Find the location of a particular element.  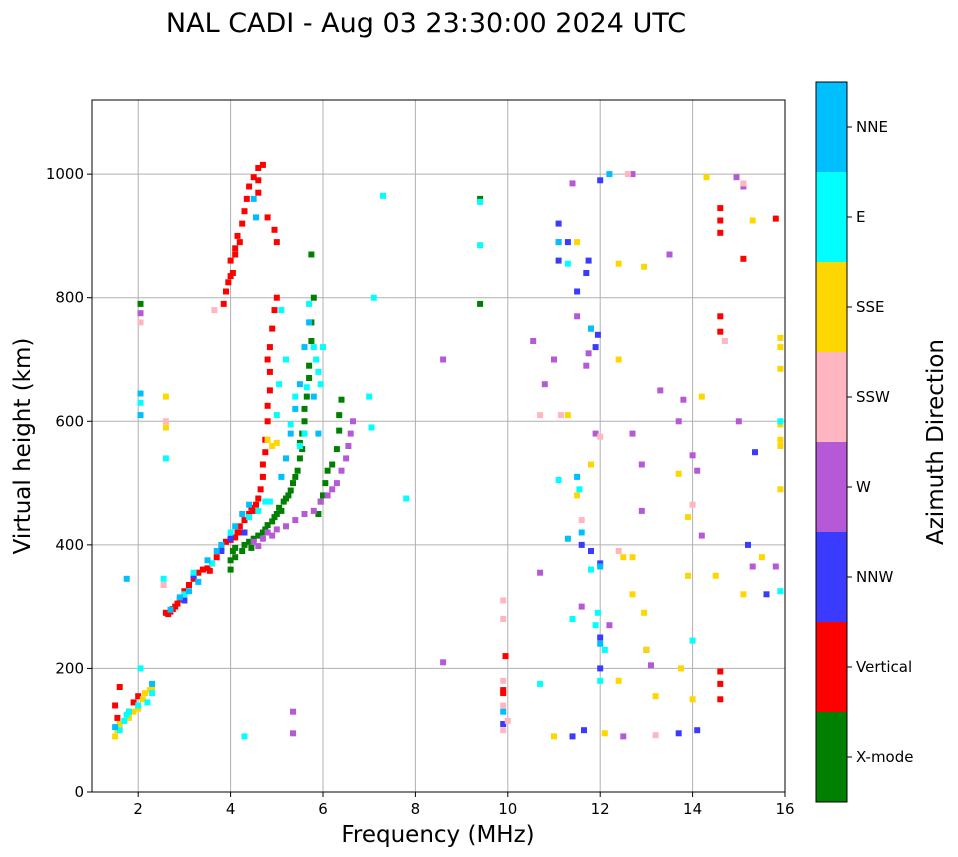

colorbar-tick-label: X-mode is located at coordinates (884, 757).